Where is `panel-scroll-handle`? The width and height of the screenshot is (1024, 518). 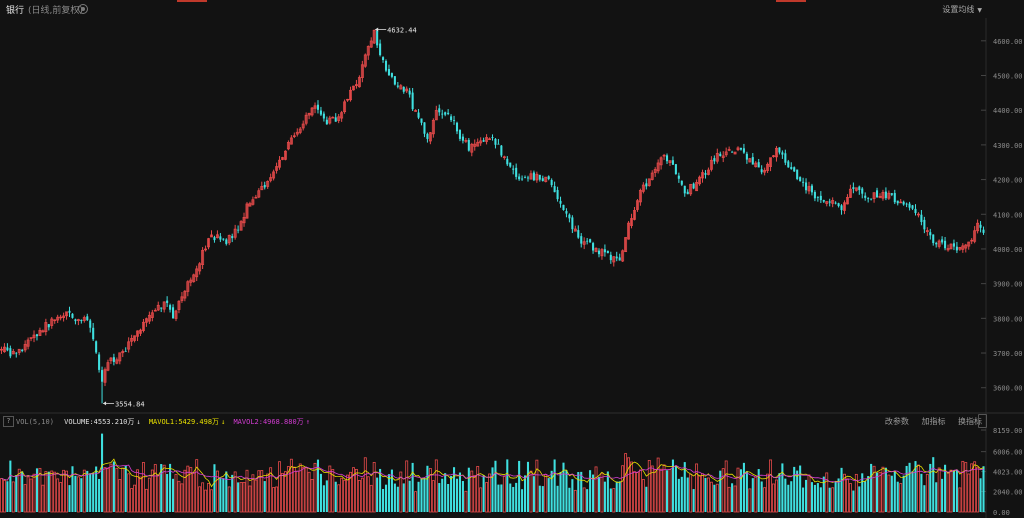
panel-scroll-handle is located at coordinates (982, 421).